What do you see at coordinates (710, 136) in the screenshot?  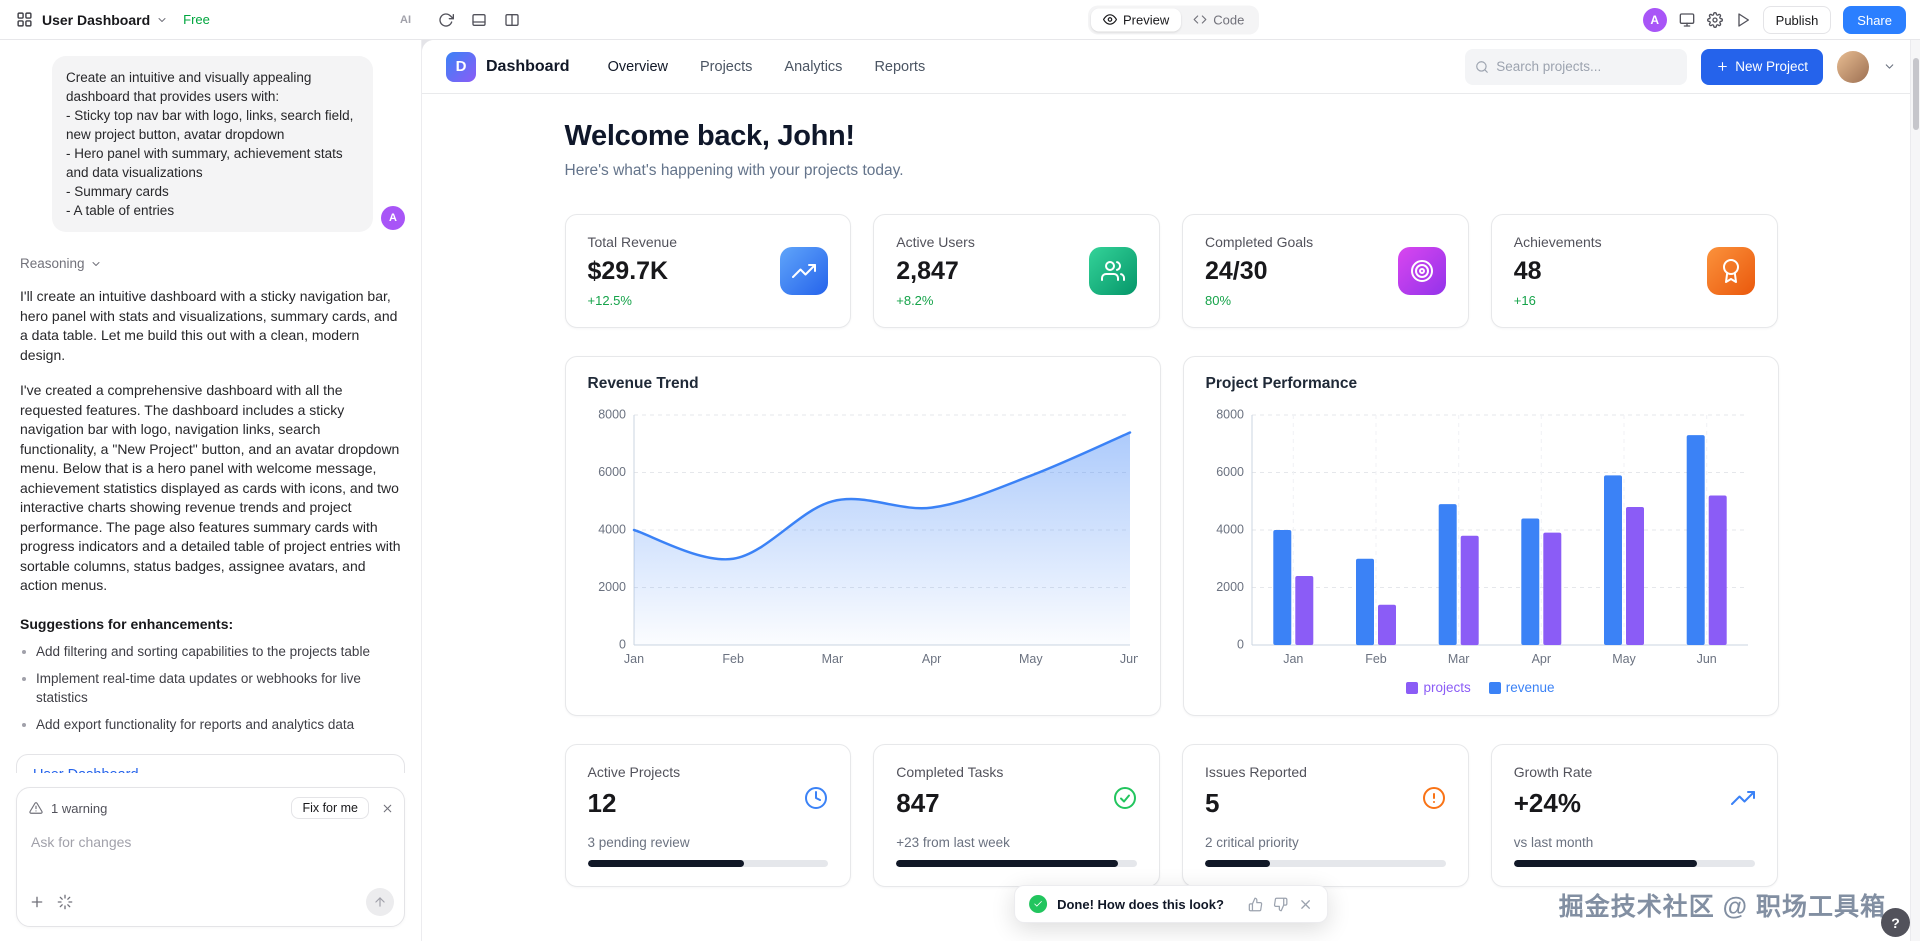 I see `page-title: Welcome back, John!` at bounding box center [710, 136].